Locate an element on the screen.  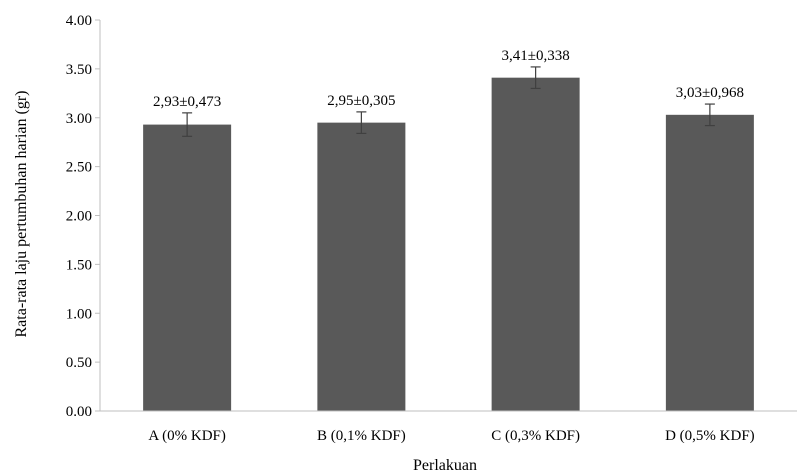
y-tick-label: 1.50 is located at coordinates (79, 265).